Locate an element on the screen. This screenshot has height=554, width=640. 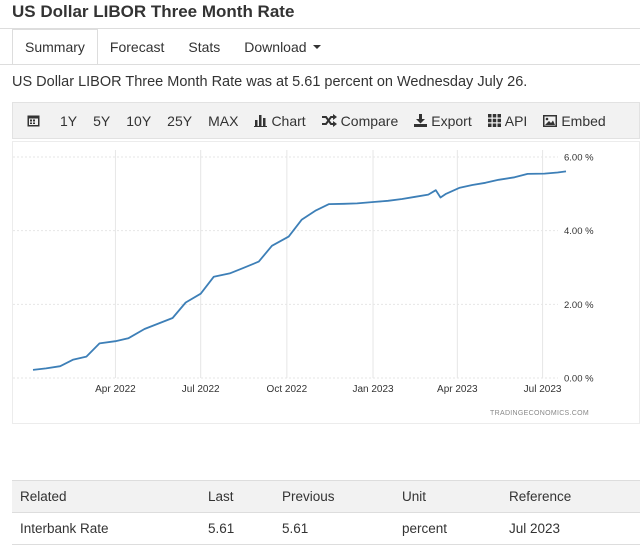
tab-bar: Summary Forecast Stats Download is located at coordinates (172, 47).